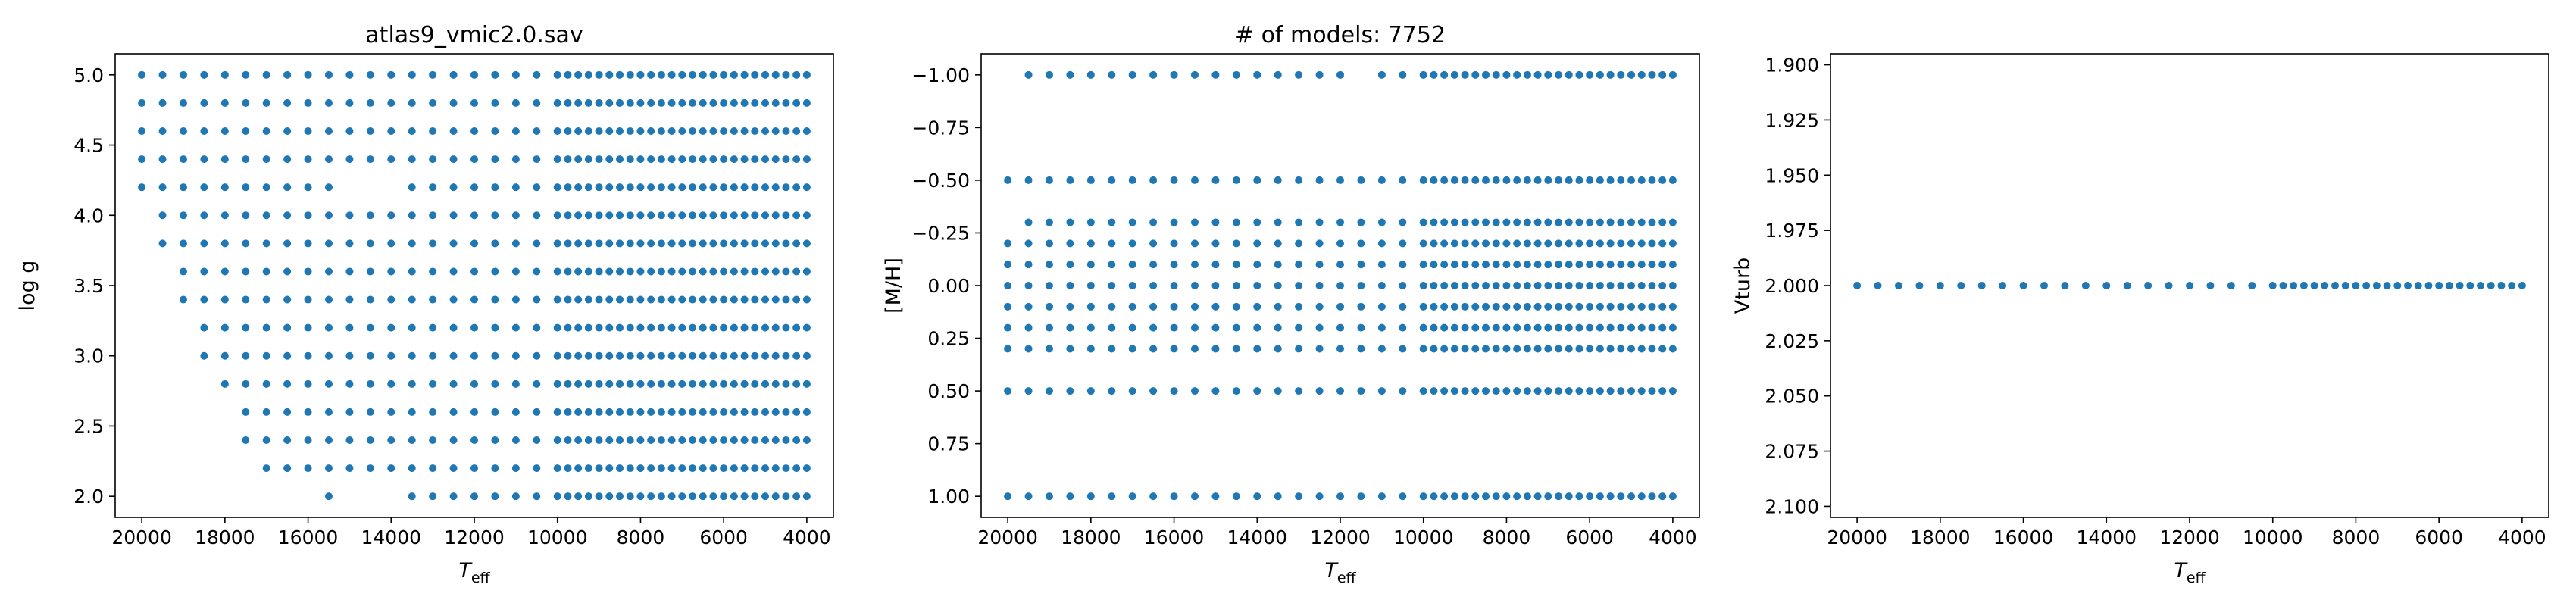 This screenshot has height=606, width=2576. I want to click on y-tick-label: 2.000, so click(1792, 286).